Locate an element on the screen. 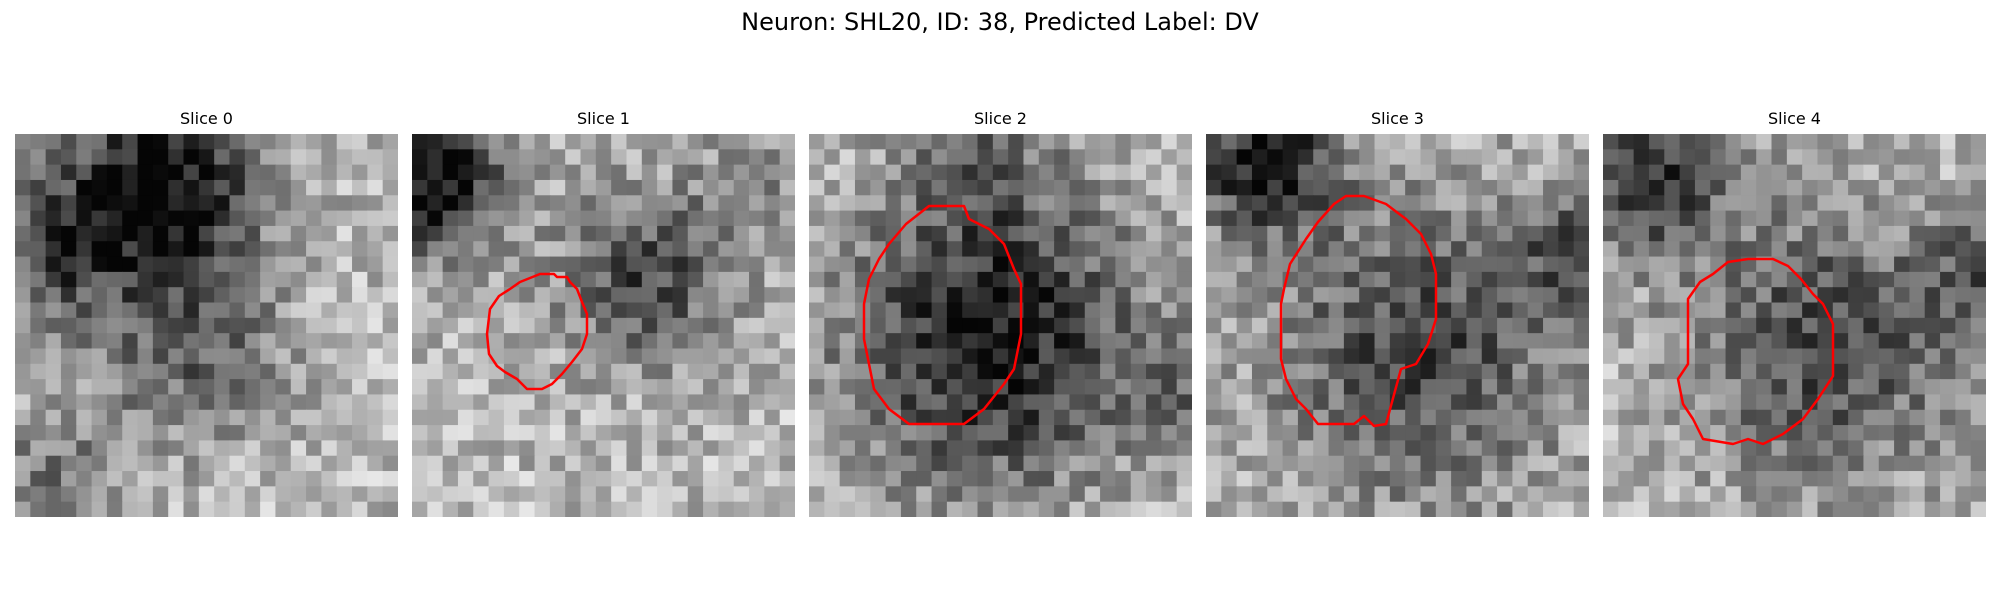  slice-title: Slice 2 is located at coordinates (1000, 118).